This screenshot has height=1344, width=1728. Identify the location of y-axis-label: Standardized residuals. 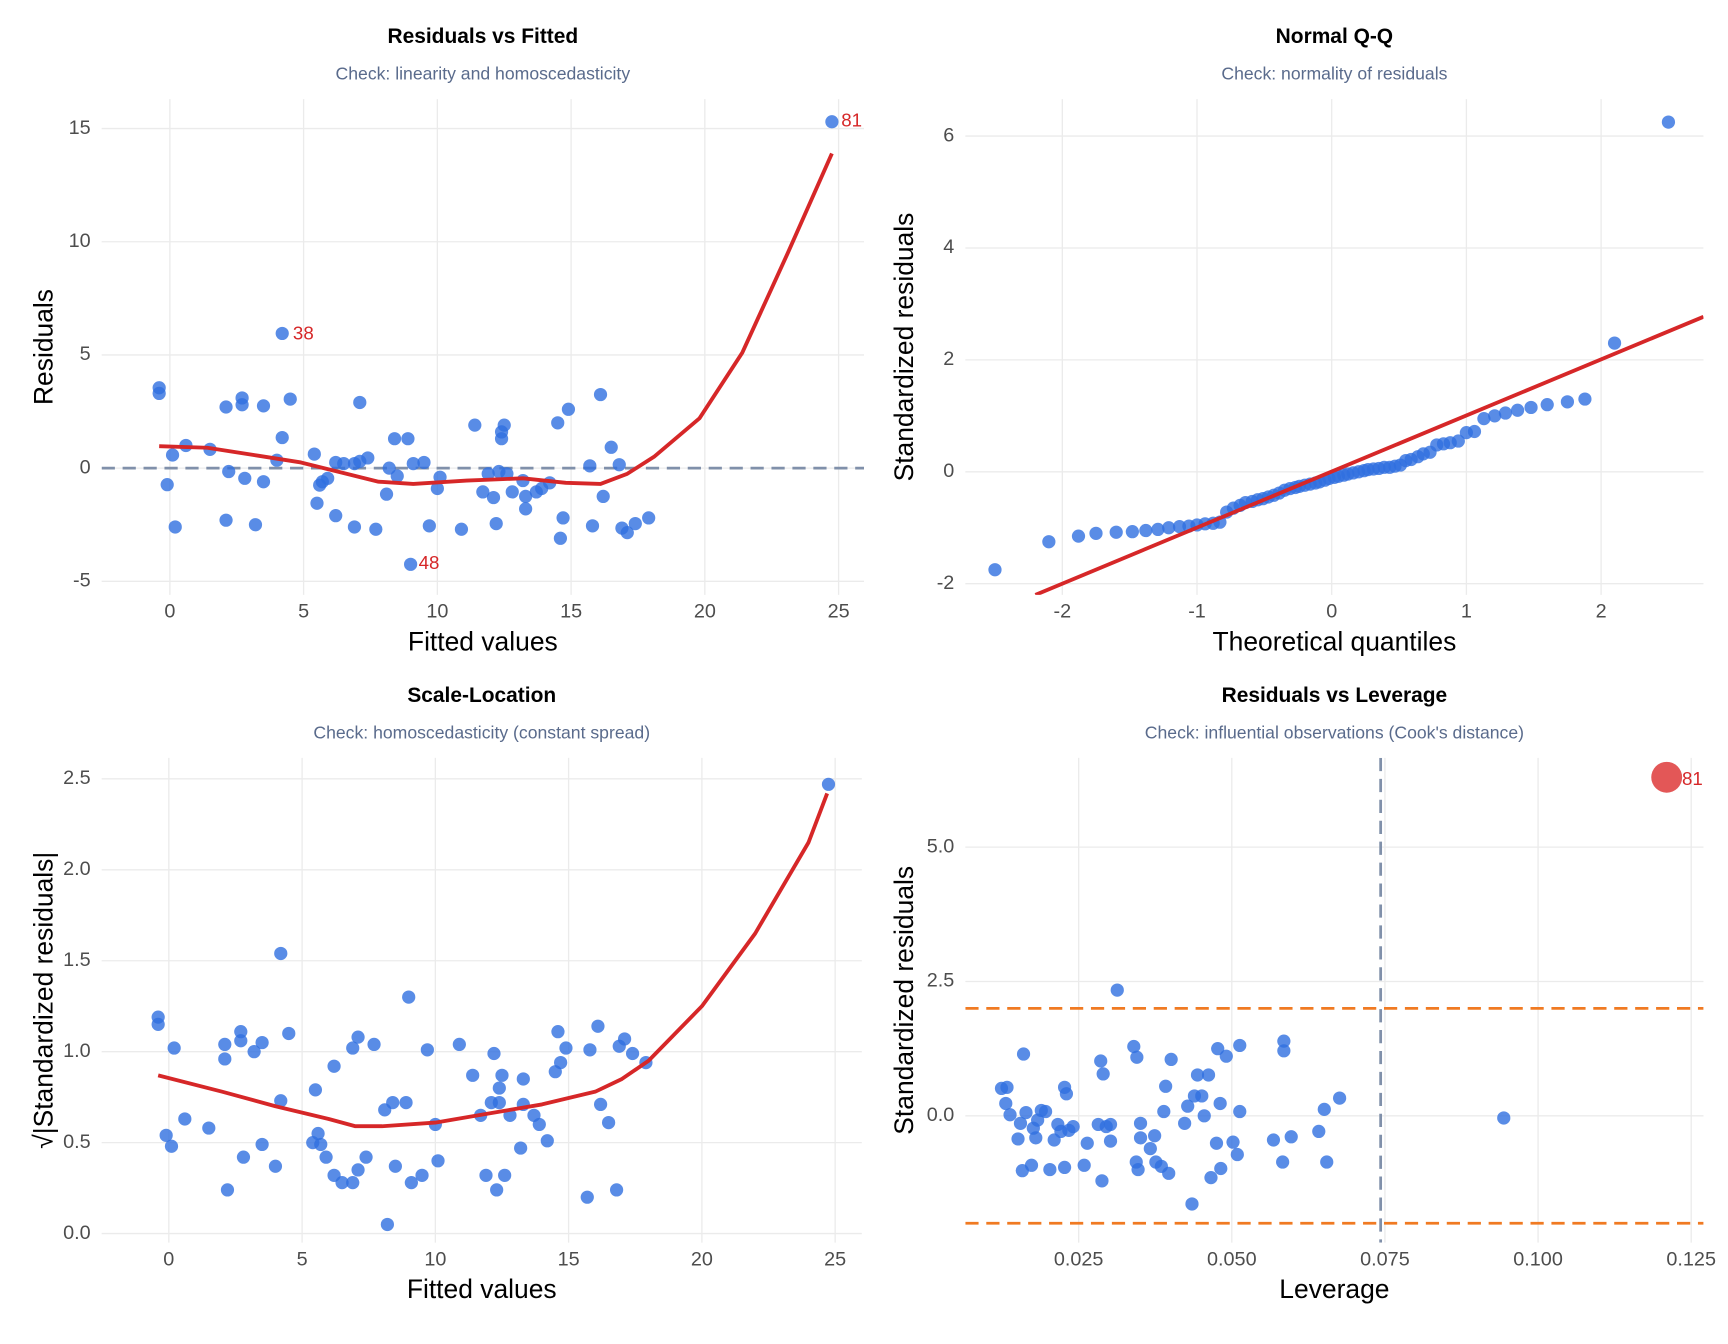
(904, 347).